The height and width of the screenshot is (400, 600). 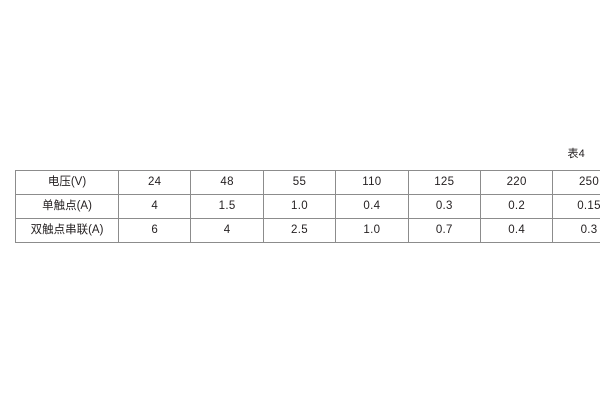 What do you see at coordinates (154, 206) in the screenshot?
I see `cell-single-contact-1: 4` at bounding box center [154, 206].